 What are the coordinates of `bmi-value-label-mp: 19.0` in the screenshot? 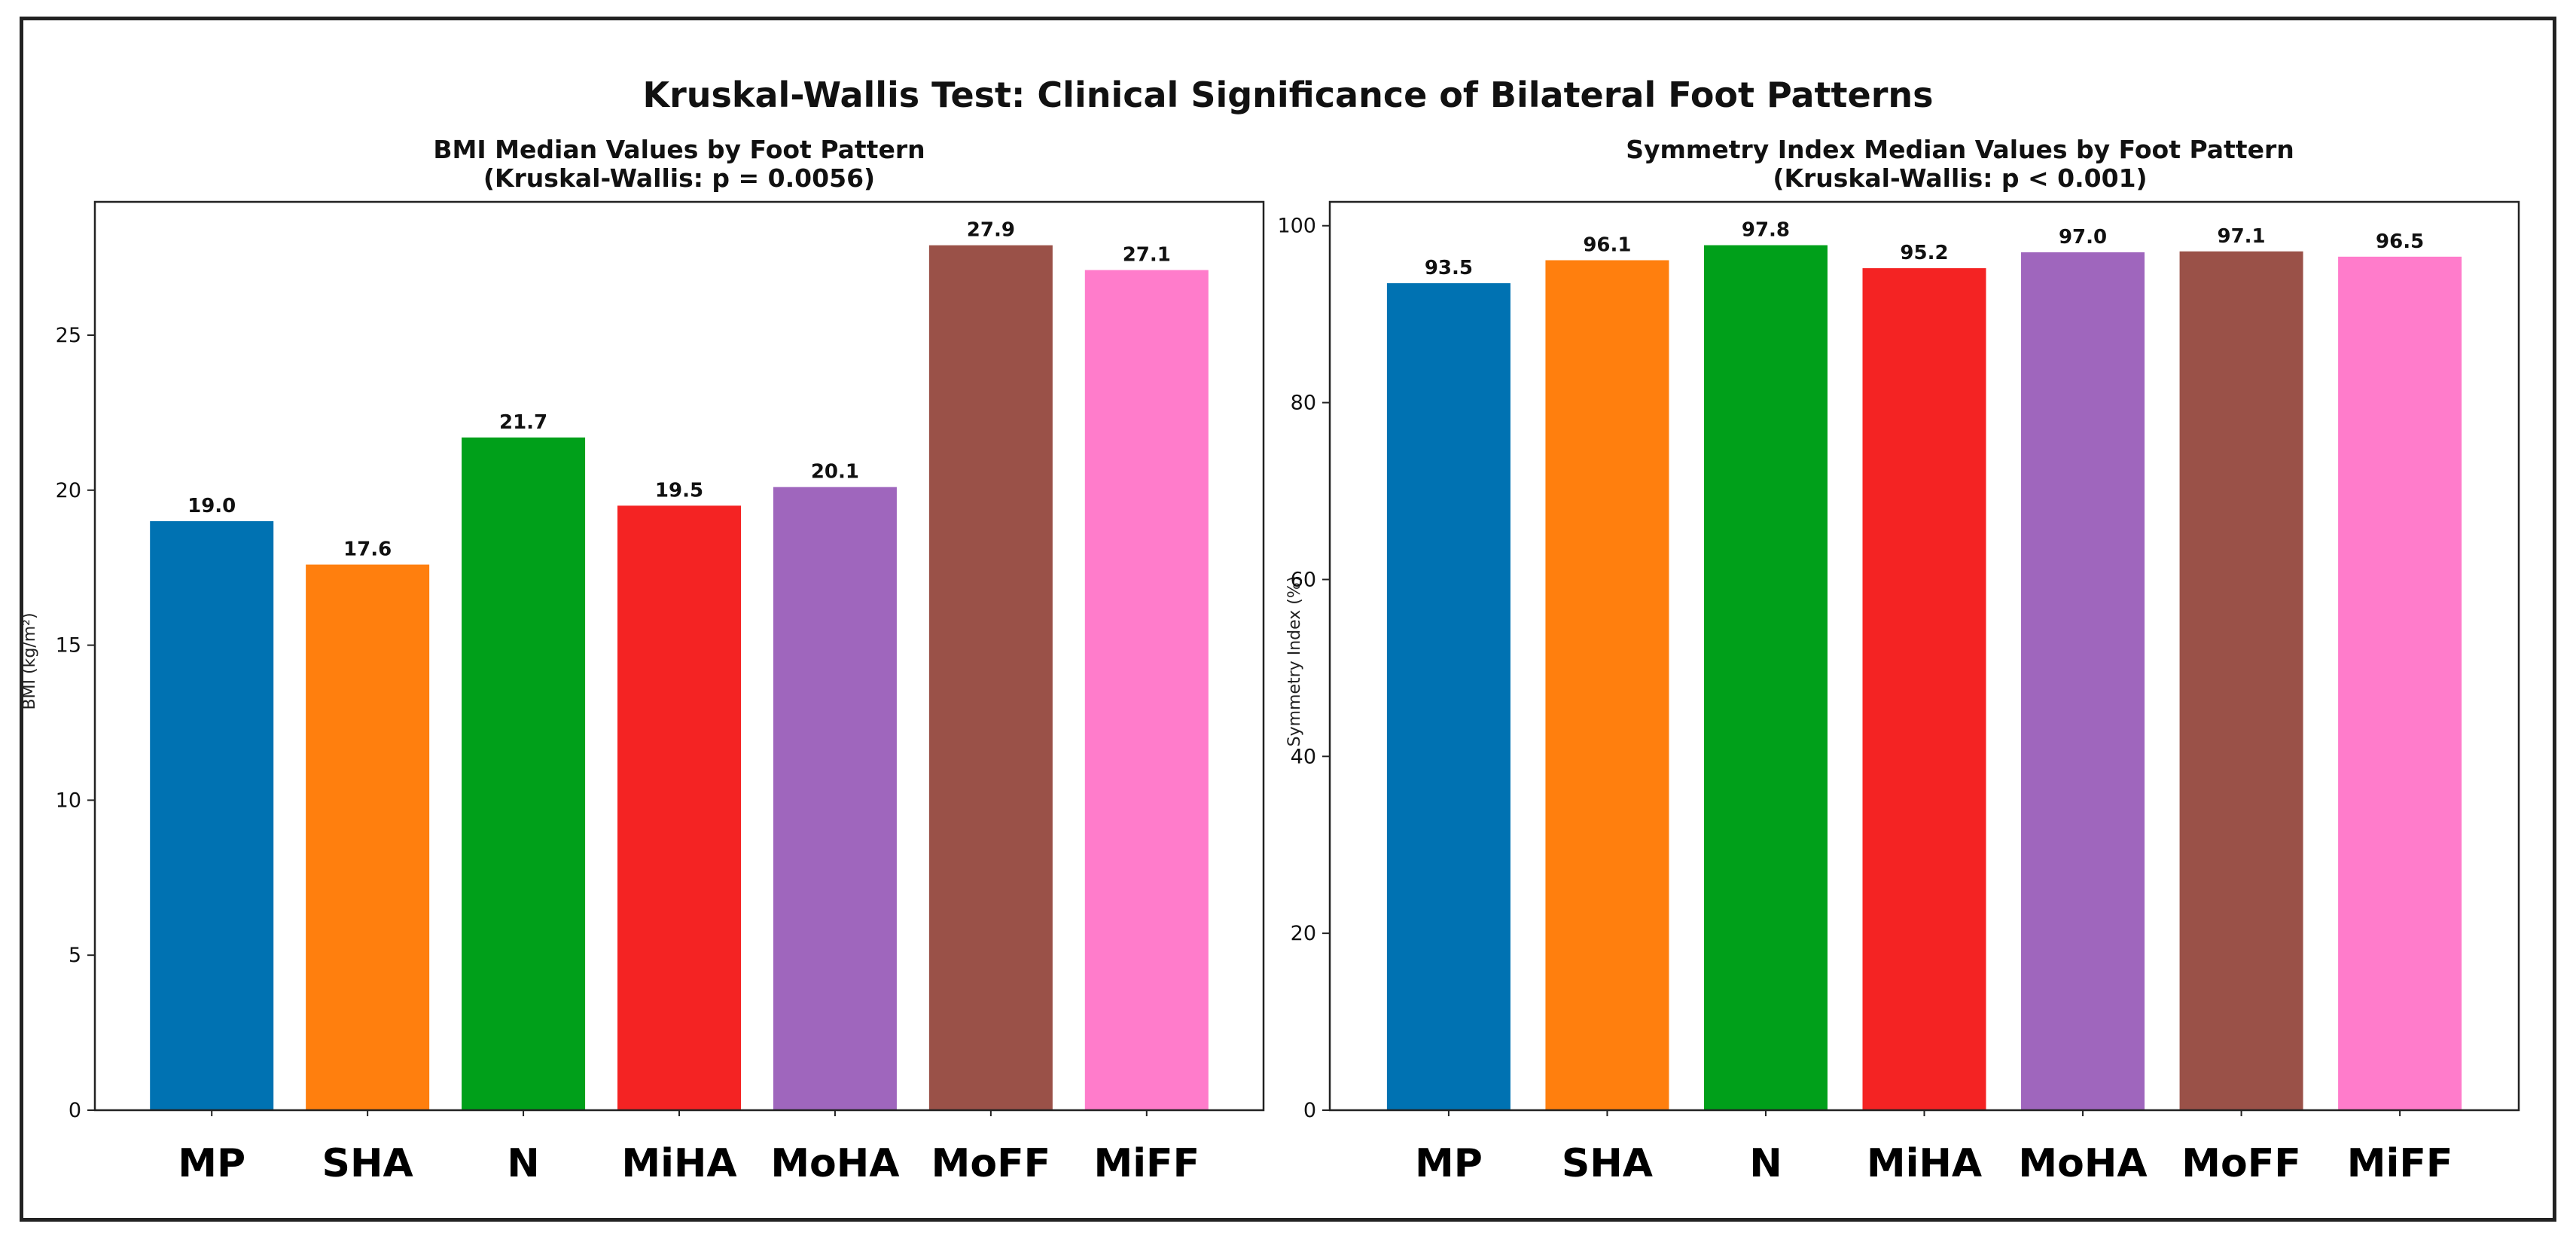 It's located at (211, 506).